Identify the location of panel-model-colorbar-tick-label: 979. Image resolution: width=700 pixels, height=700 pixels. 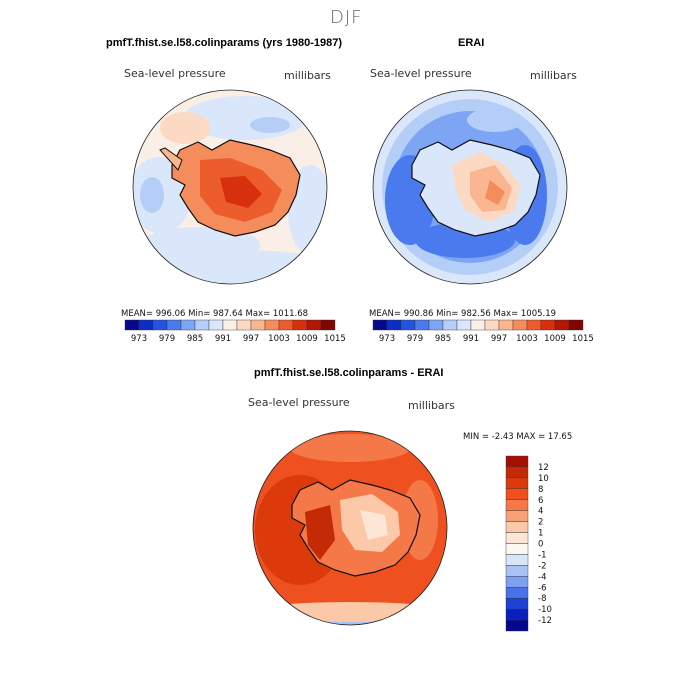
(167, 339).